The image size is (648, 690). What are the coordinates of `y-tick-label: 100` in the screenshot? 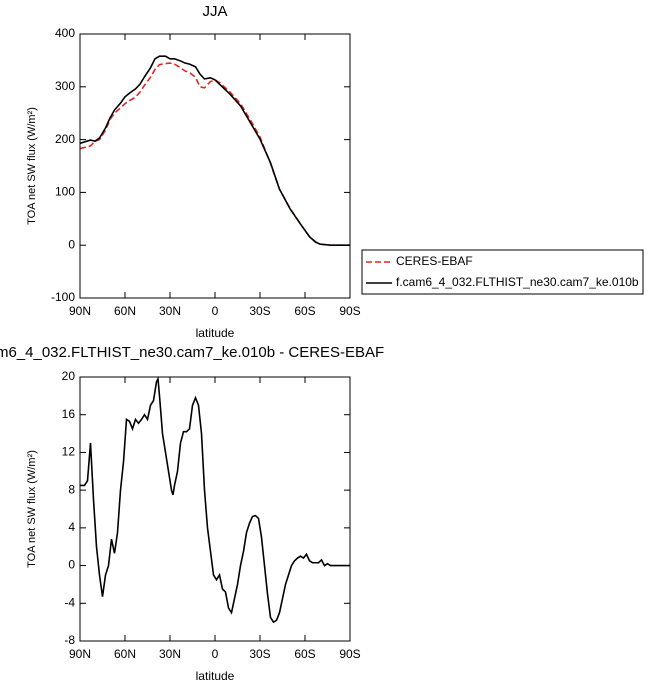 It's located at (65, 192).